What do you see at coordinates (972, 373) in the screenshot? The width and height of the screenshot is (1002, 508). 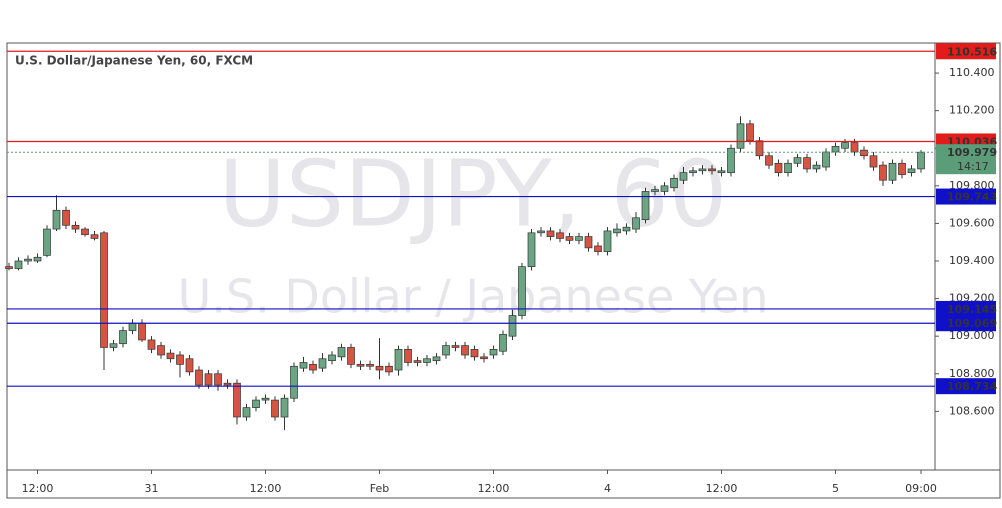 I see `y-tick-label: 108.800` at bounding box center [972, 373].